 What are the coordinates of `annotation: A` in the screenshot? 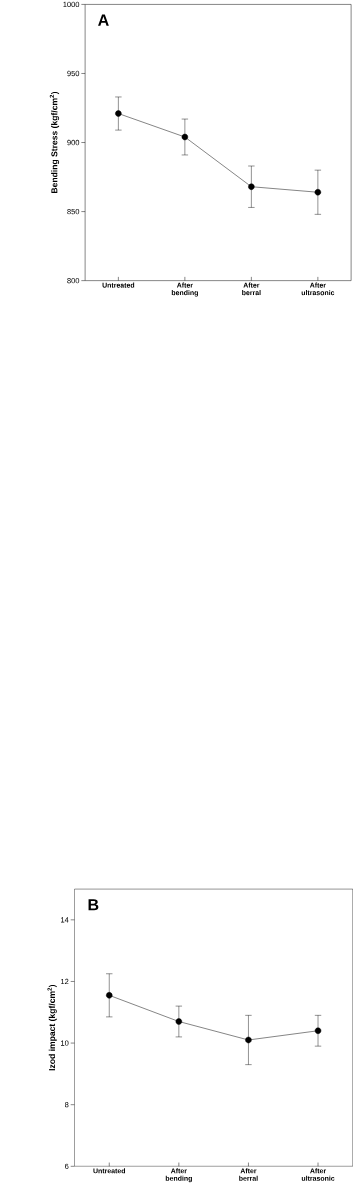 It's located at (103, 20).